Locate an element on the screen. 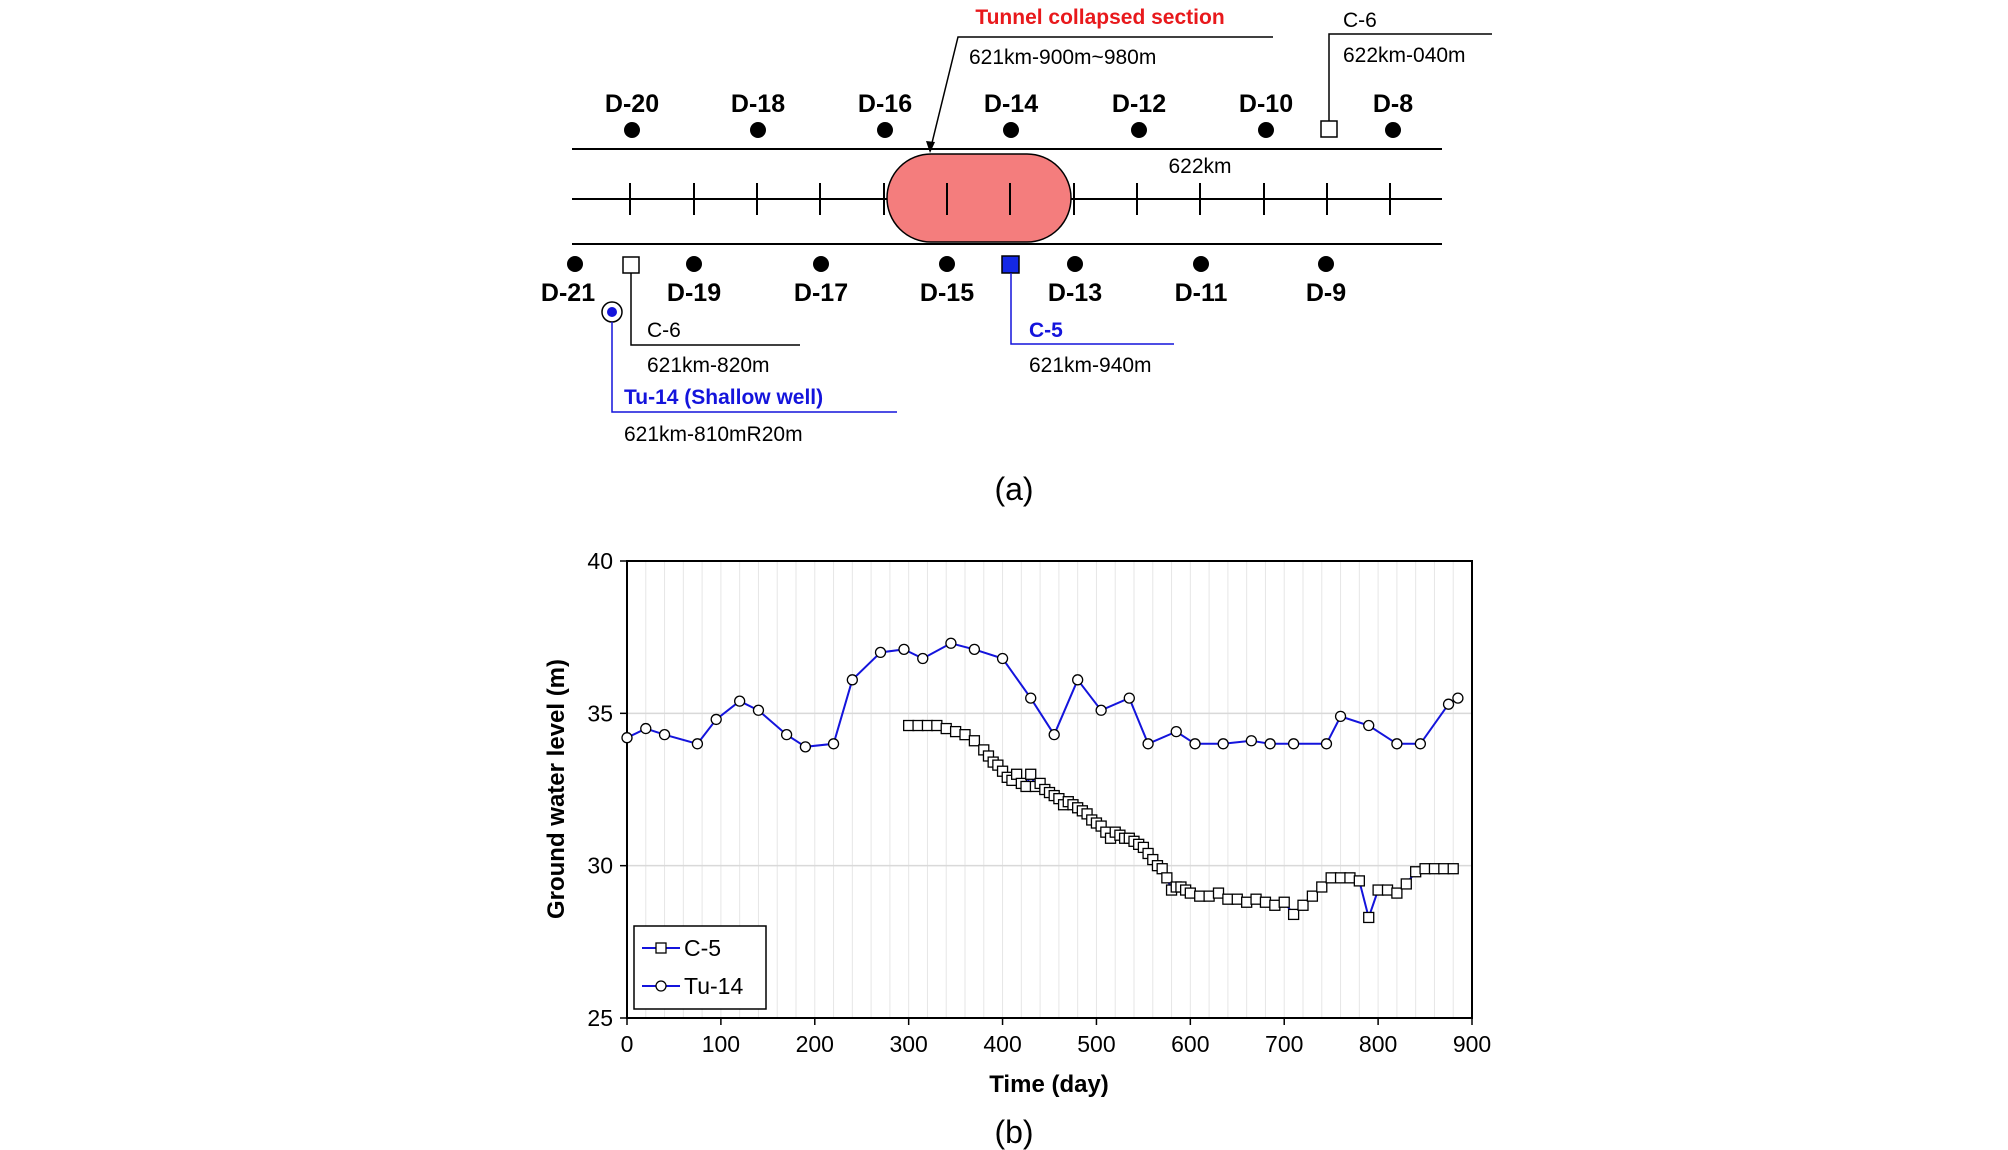  well-label: D-19 is located at coordinates (694, 293).